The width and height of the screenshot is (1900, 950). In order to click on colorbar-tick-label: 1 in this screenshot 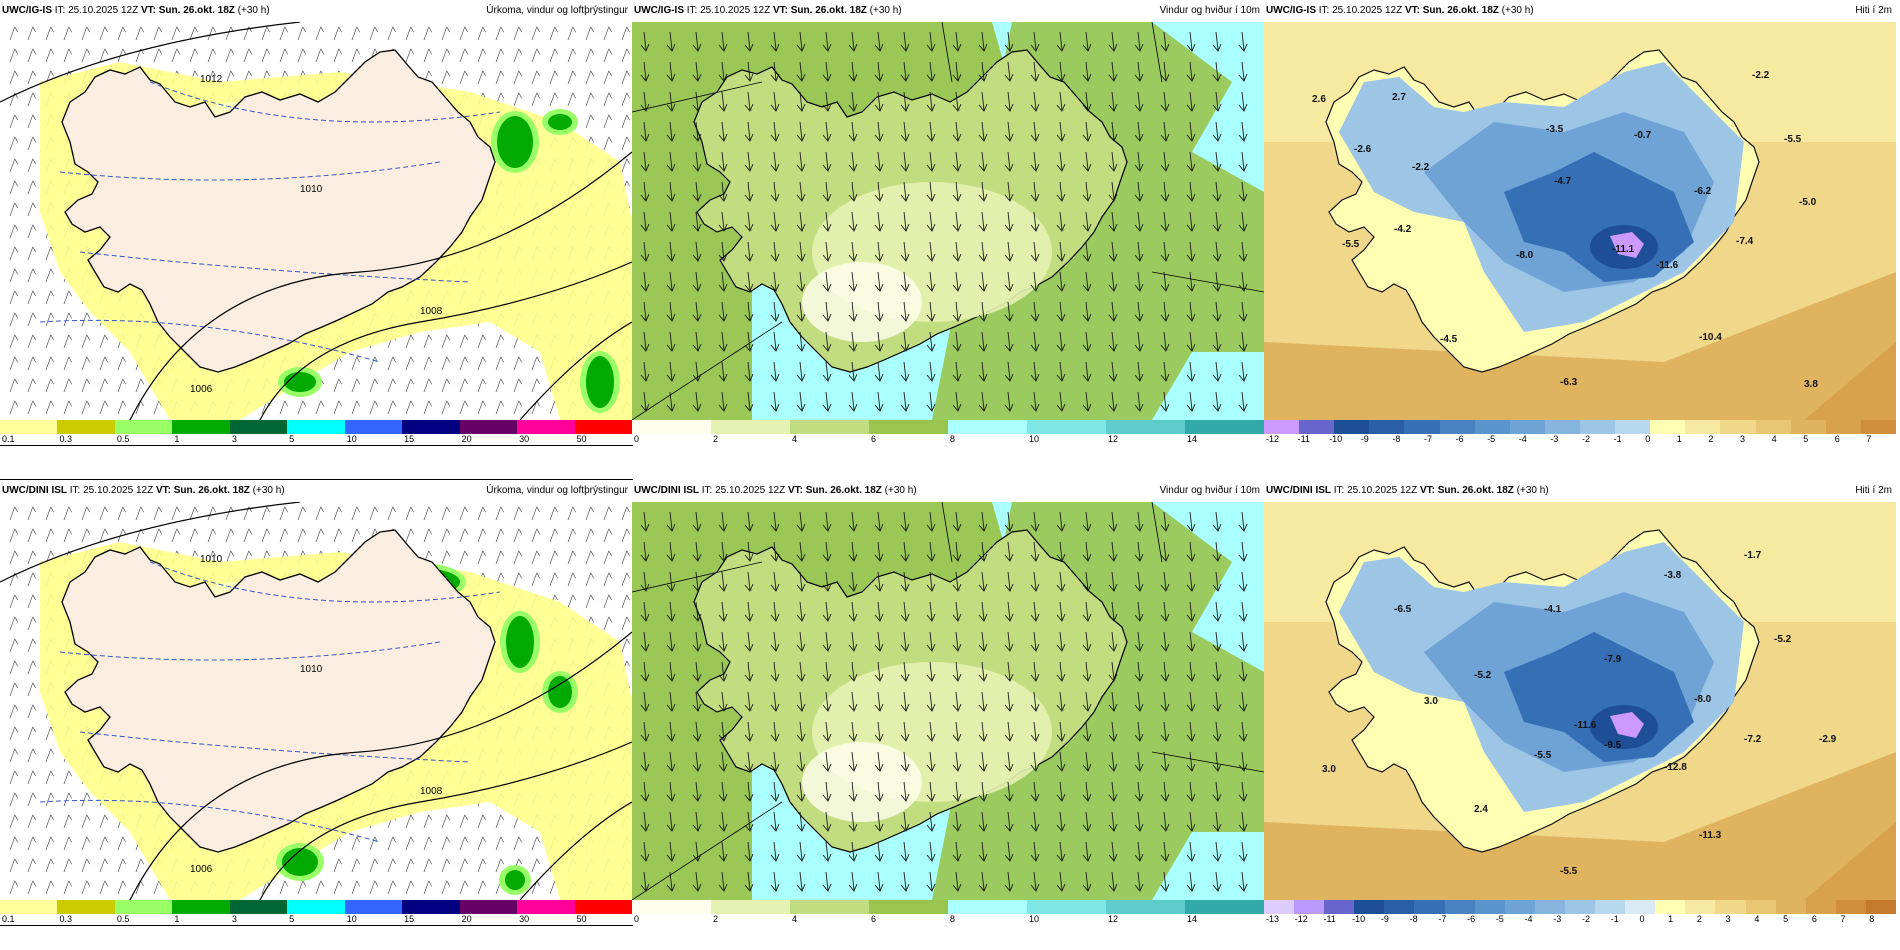, I will do `click(177, 439)`.